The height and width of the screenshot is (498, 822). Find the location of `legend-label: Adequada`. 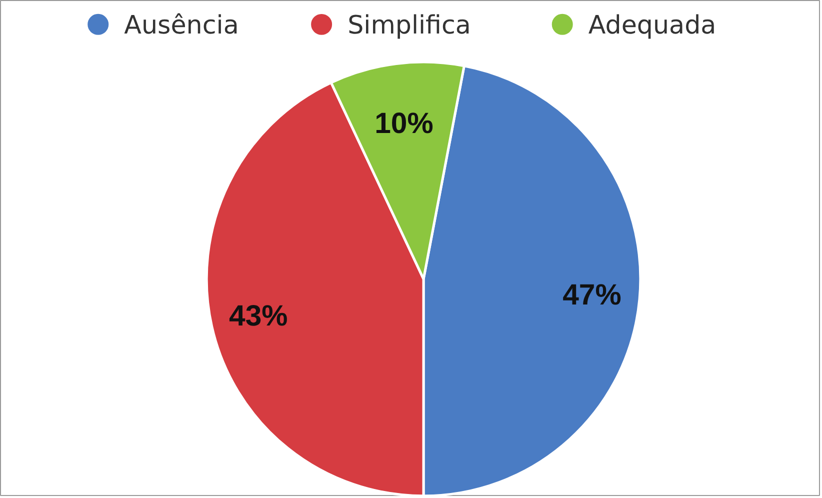

legend-label: Adequada is located at coordinates (652, 24).